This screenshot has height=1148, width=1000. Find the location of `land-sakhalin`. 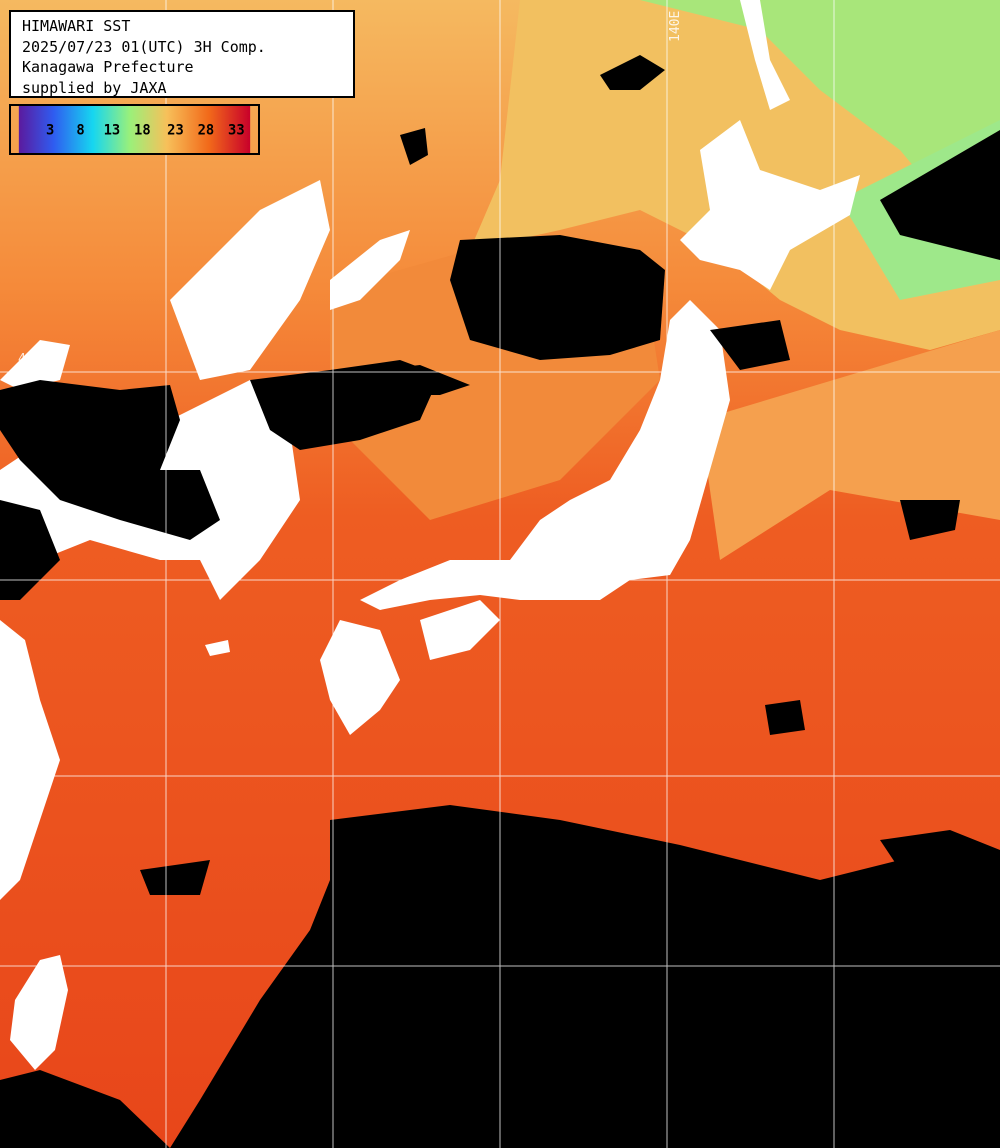

land-sakhalin is located at coordinates (765, 55).